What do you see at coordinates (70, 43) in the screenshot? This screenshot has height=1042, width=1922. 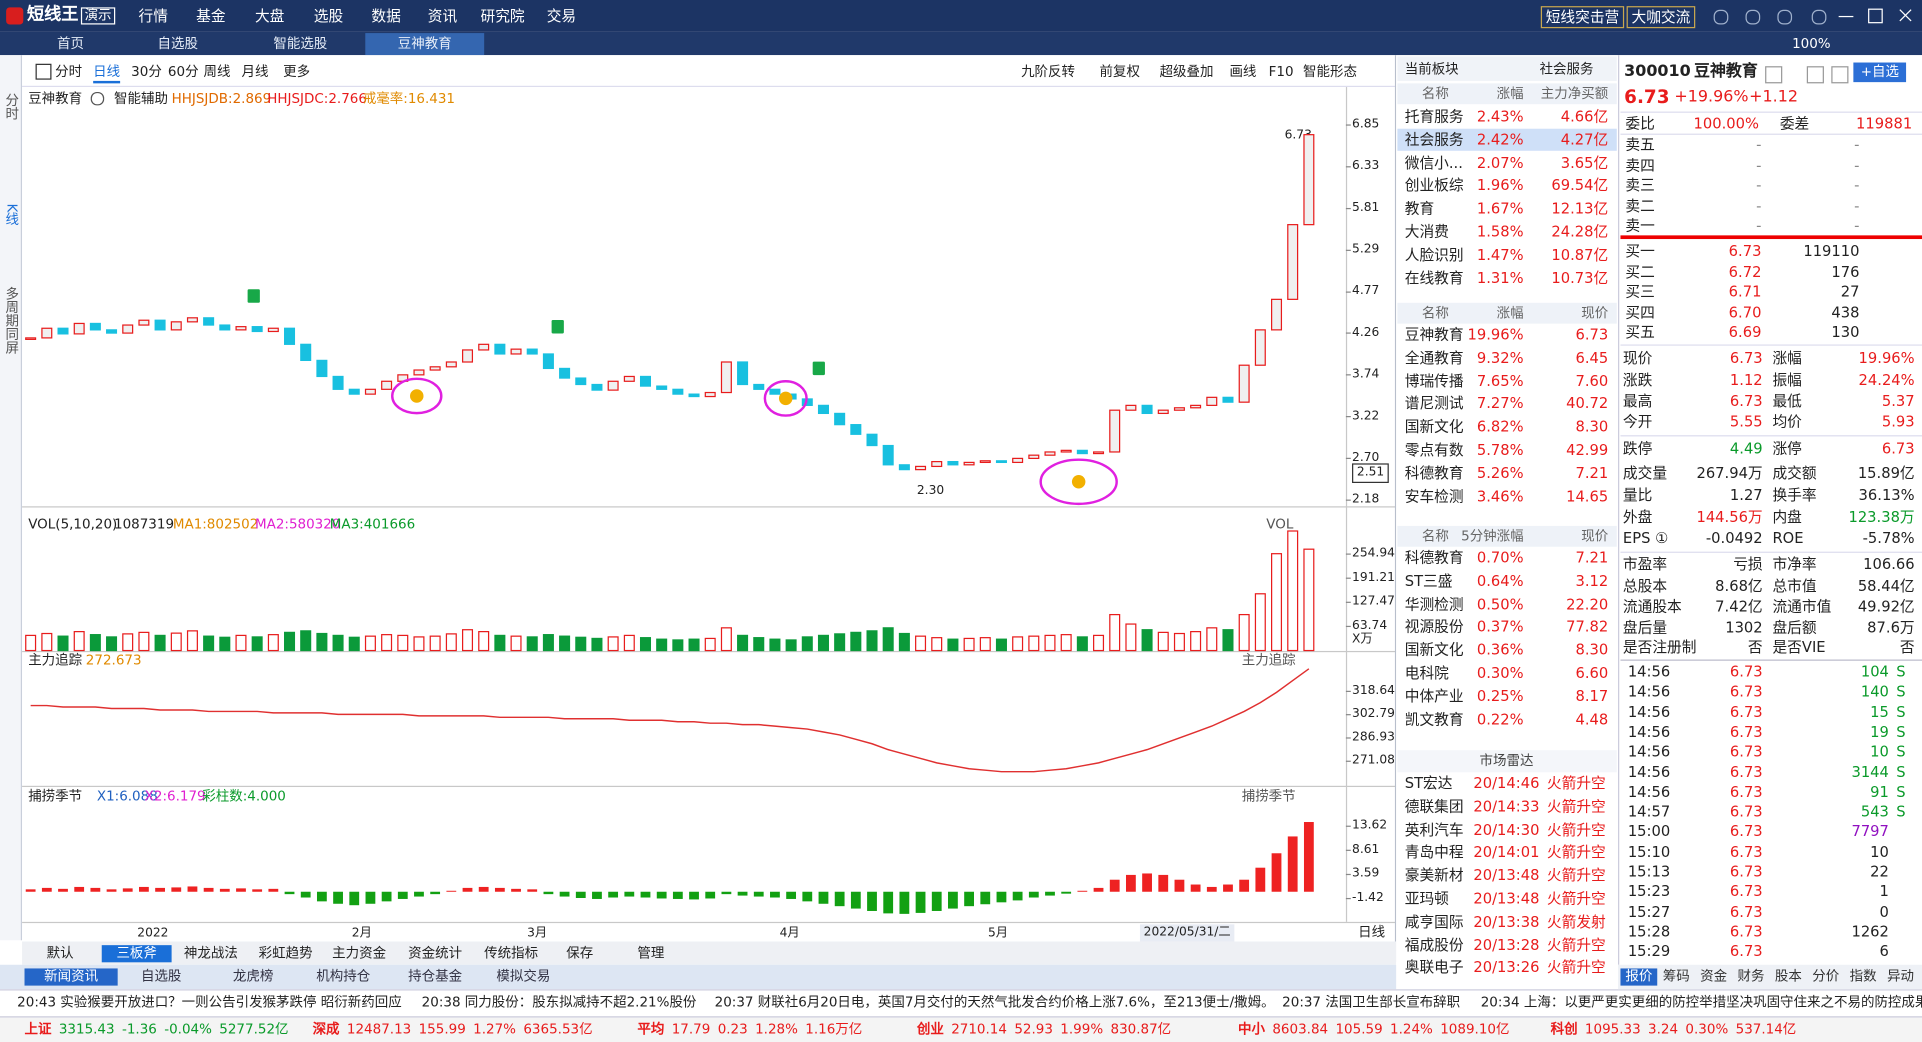 I see `tab-label: 首页` at bounding box center [70, 43].